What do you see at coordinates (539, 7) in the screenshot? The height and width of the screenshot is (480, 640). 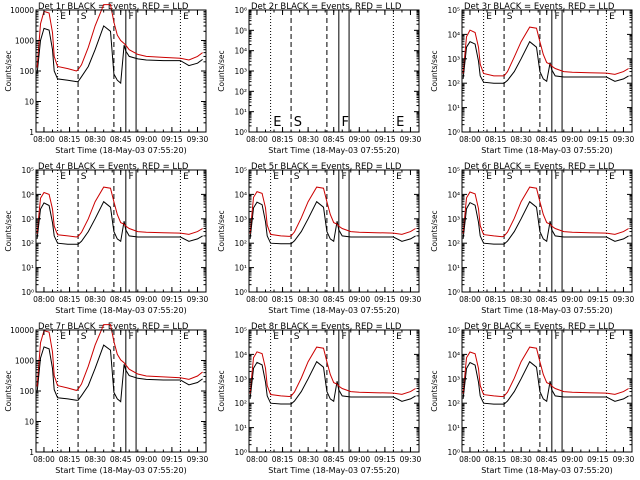 I see `panel-title: Det 3r BLACK = Events, RED = LLD` at bounding box center [539, 7].